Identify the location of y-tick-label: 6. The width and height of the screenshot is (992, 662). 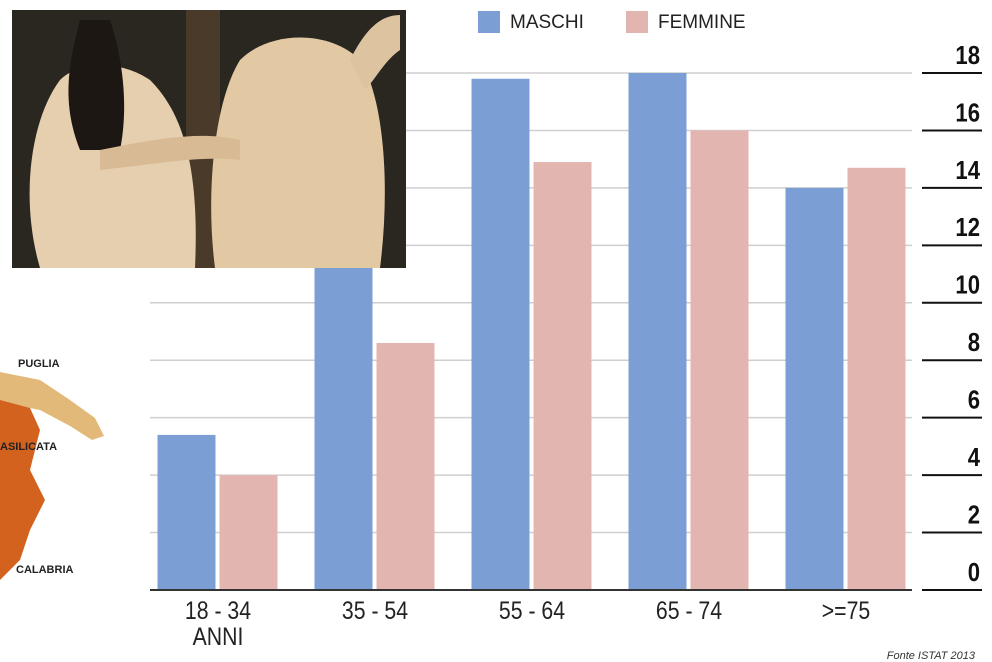
(974, 400).